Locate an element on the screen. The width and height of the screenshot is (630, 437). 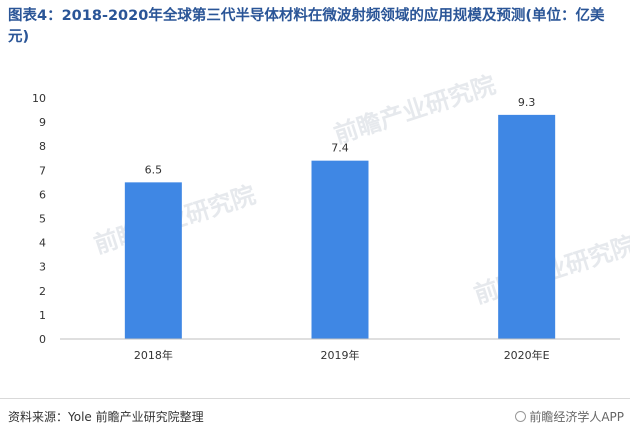
y-tick-label: 9 is located at coordinates (42, 122).